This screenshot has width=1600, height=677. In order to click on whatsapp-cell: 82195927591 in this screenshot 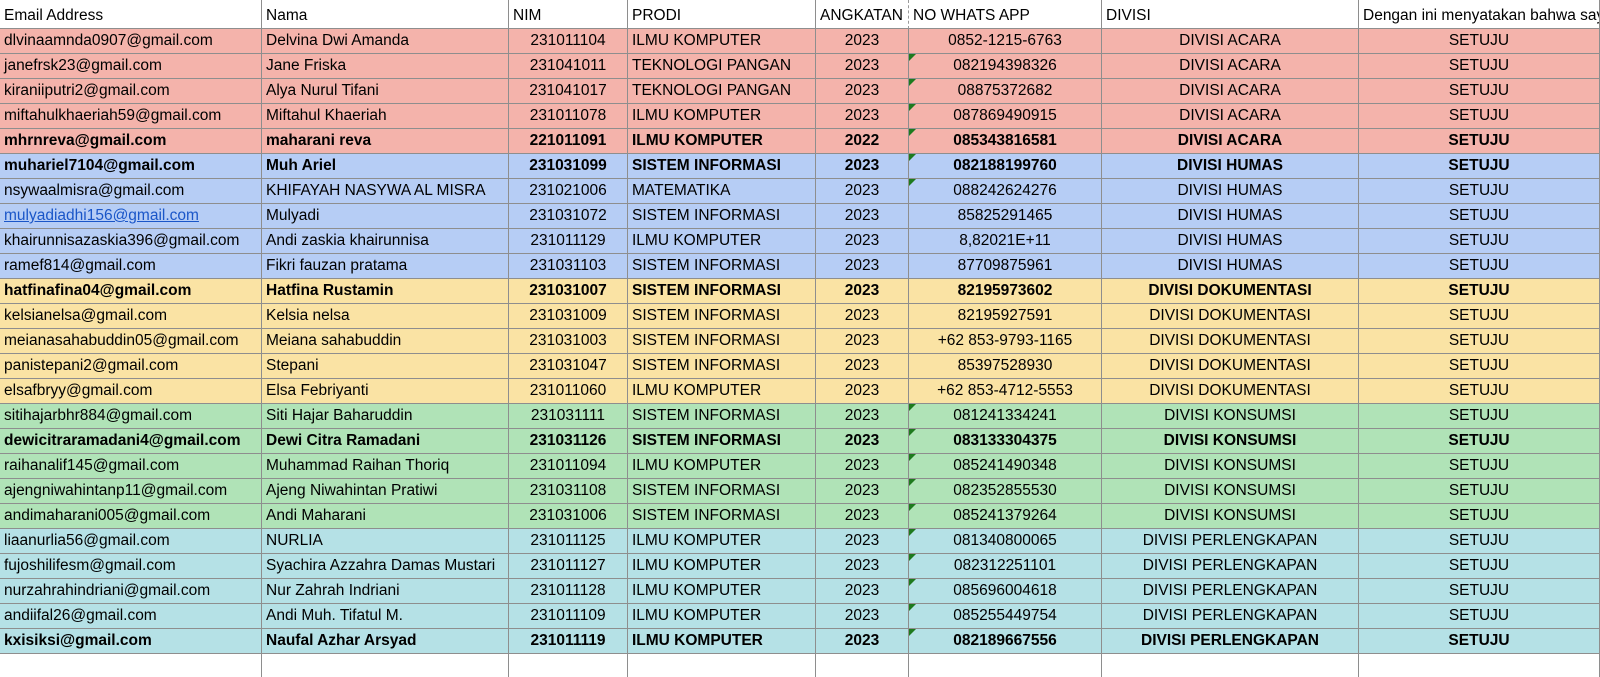, I will do `click(1005, 316)`.